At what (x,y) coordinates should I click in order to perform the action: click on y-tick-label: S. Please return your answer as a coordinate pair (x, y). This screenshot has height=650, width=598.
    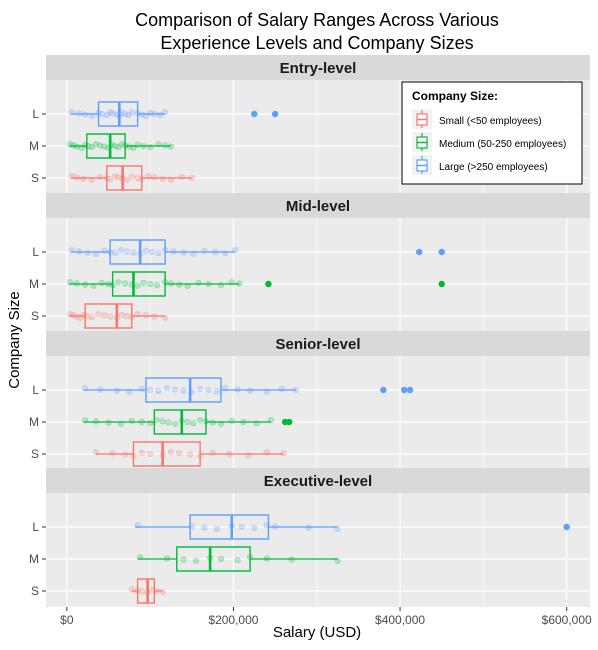
    Looking at the image, I should click on (35, 178).